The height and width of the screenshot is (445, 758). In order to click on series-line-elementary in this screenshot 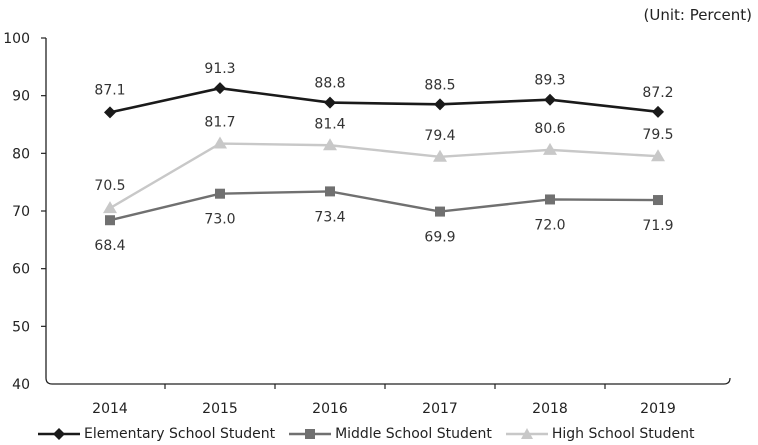, I will do `click(384, 100)`.